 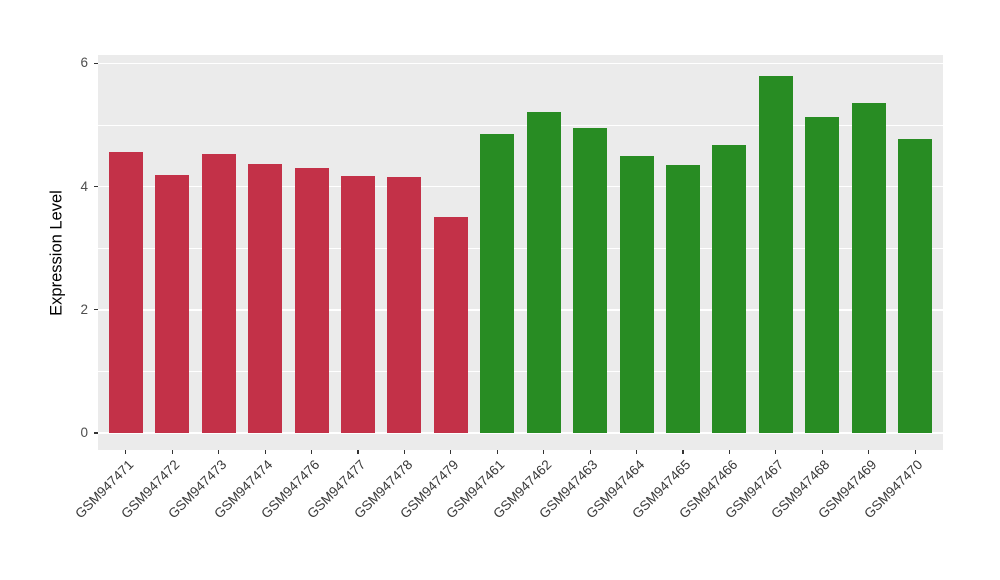 I want to click on x-tick-mark-GSM947467, so click(x=776, y=452).